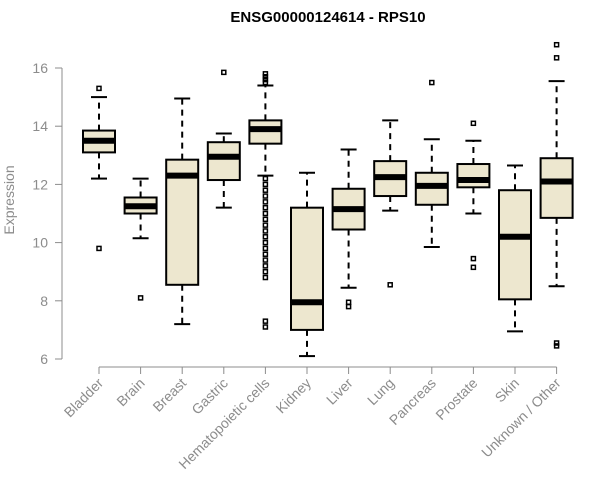 This screenshot has height=500, width=600. I want to click on box-skin, so click(515, 248).